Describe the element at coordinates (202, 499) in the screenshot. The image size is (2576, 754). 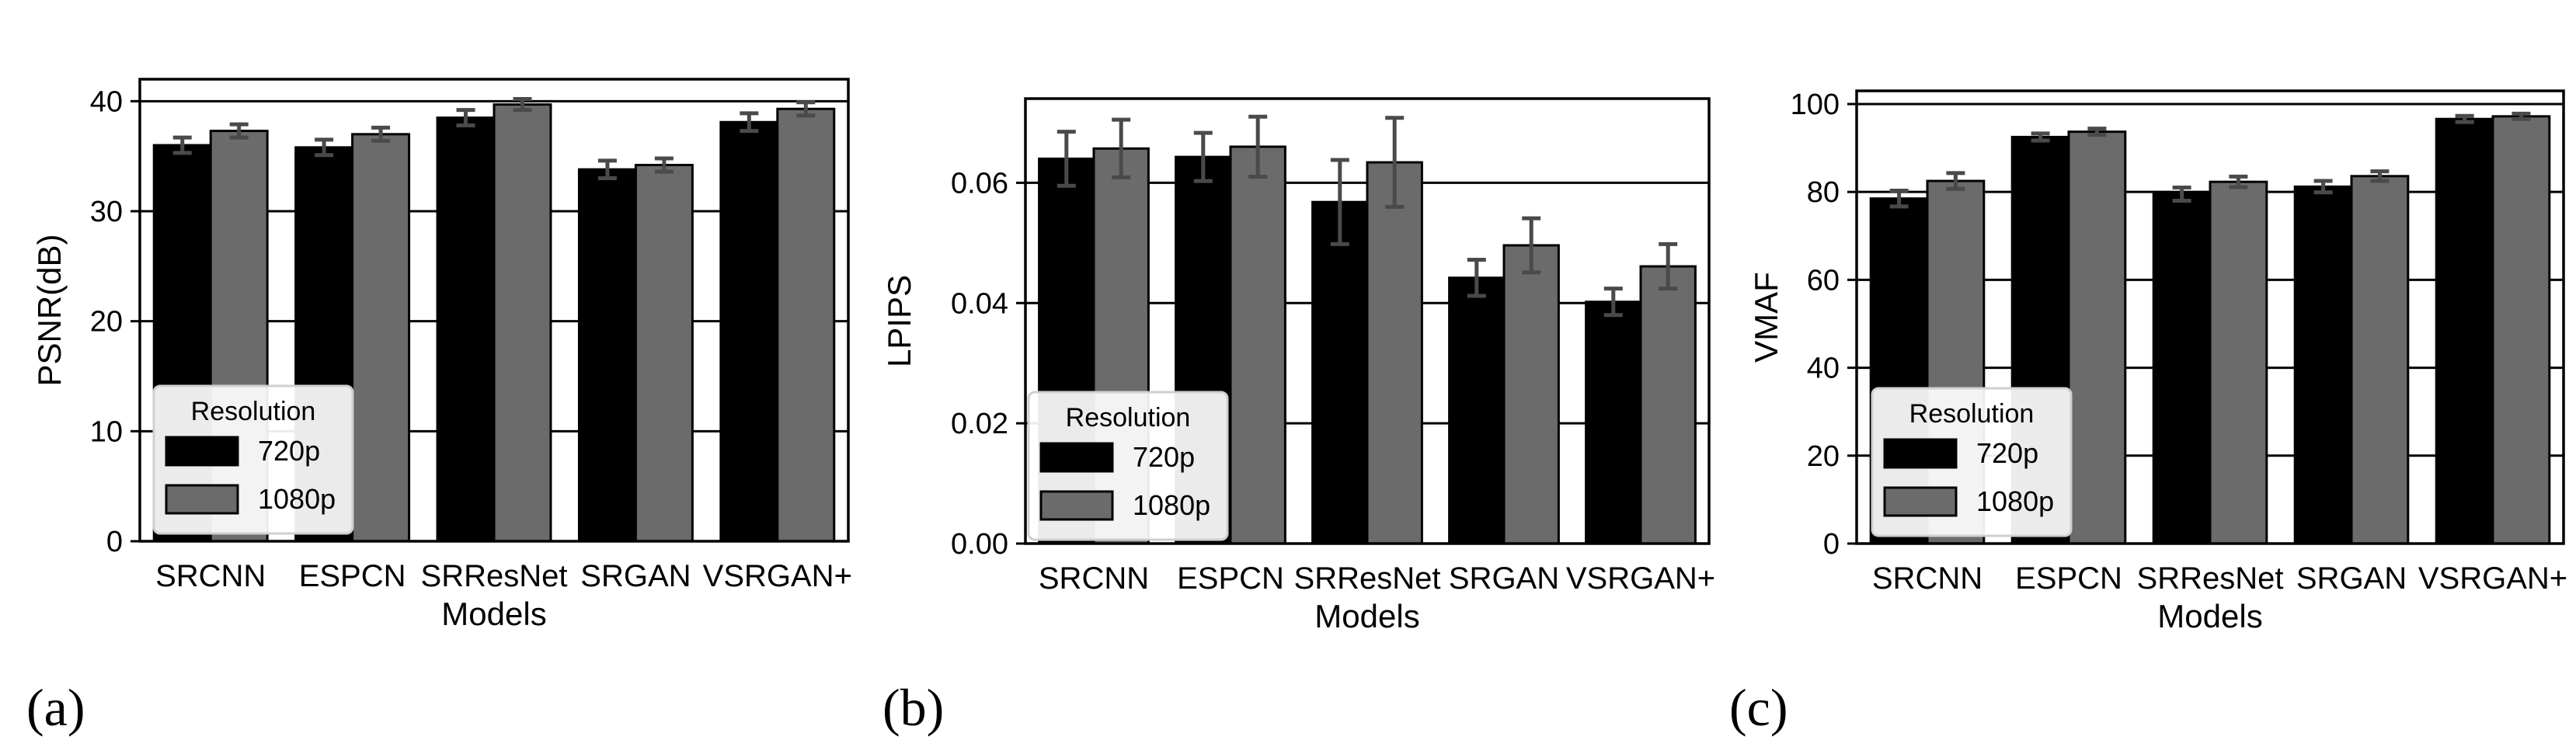
I see `chart1-legend-swatch-1080p` at that location.